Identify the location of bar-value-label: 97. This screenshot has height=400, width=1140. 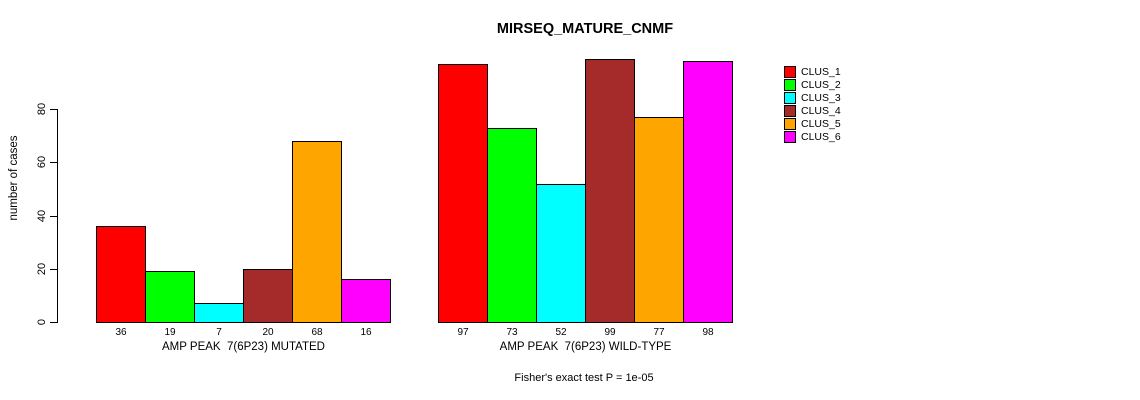
(463, 332).